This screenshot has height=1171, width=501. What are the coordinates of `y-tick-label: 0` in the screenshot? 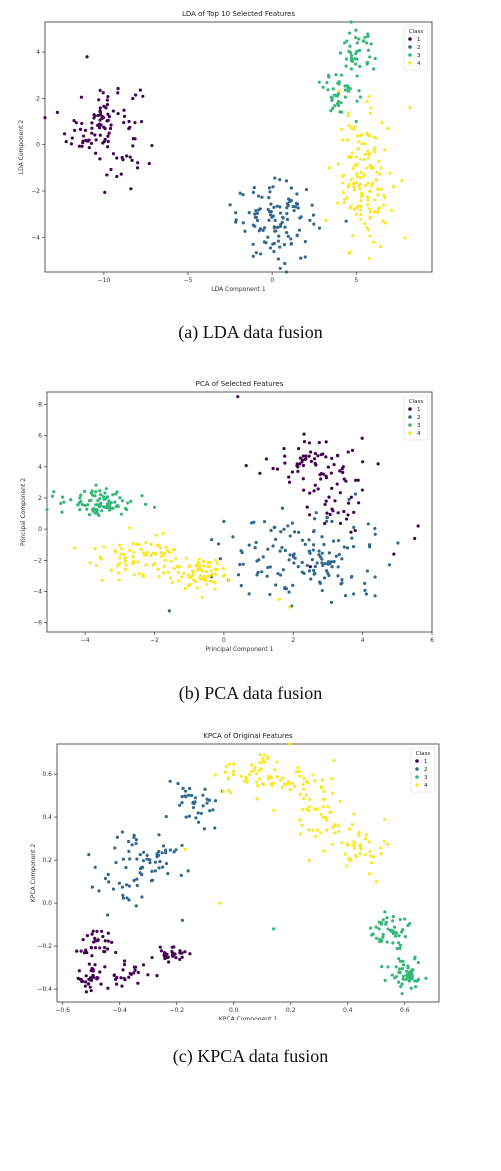 It's located at (38, 145).